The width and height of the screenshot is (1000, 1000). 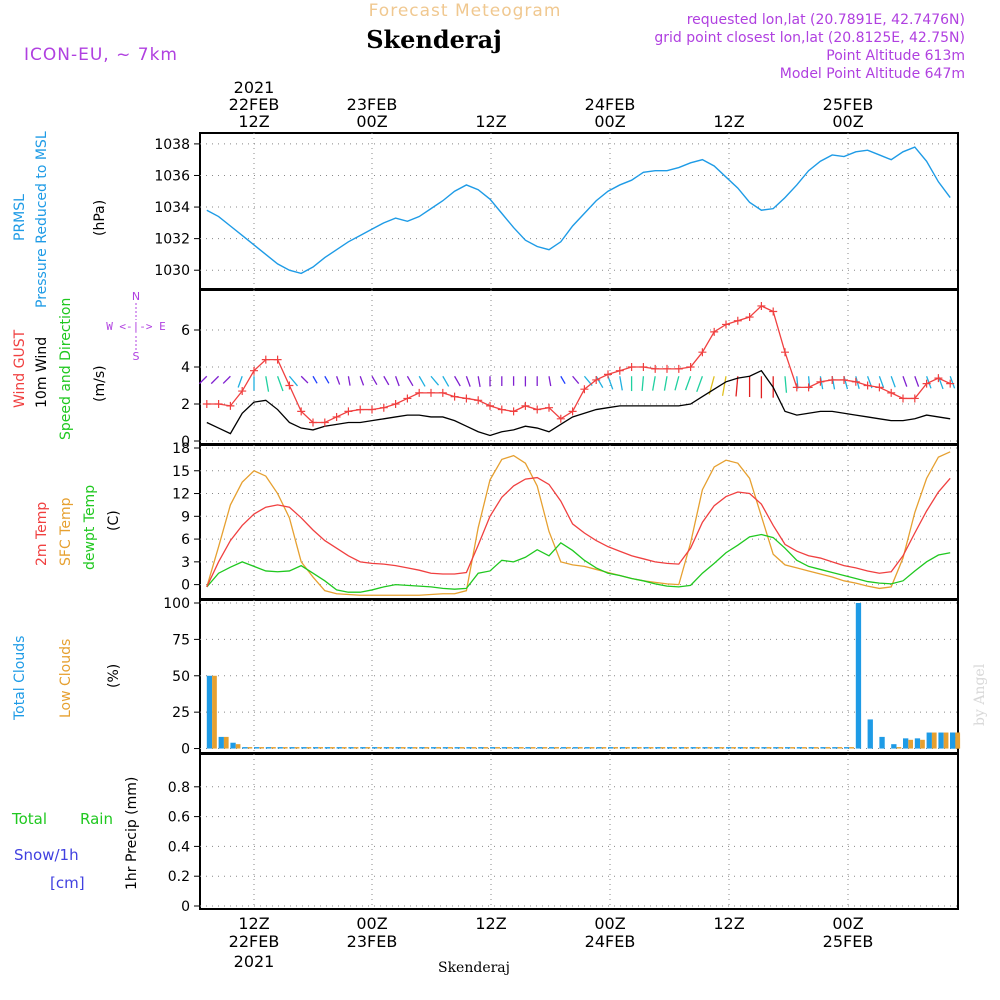 What do you see at coordinates (610, 104) in the screenshot?
I see `top-tick-date: 24FEB` at bounding box center [610, 104].